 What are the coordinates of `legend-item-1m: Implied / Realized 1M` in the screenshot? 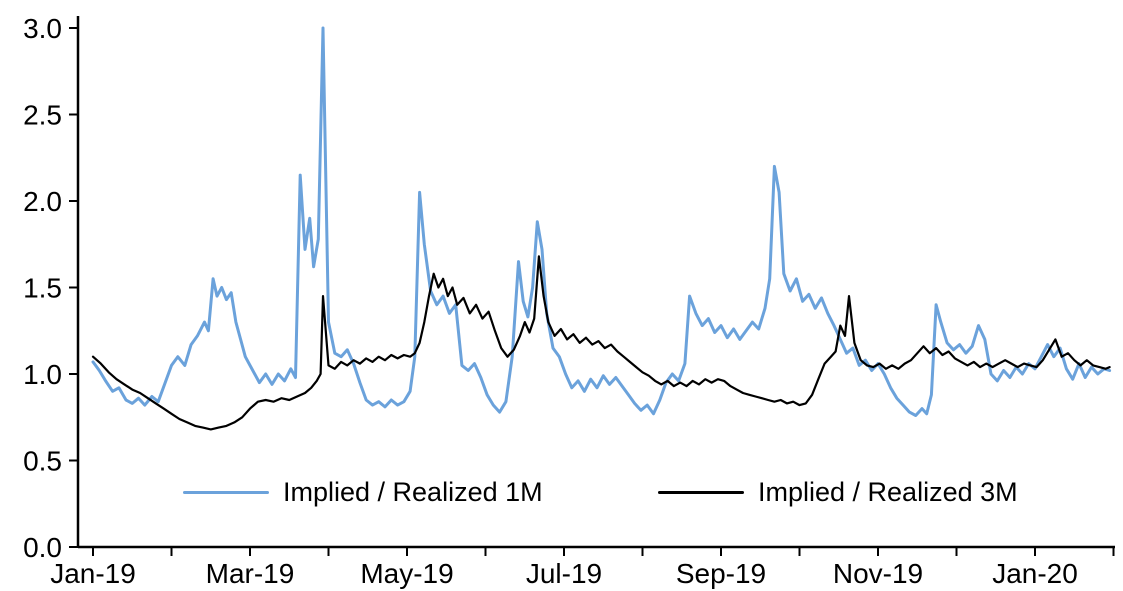 It's located at (363, 492).